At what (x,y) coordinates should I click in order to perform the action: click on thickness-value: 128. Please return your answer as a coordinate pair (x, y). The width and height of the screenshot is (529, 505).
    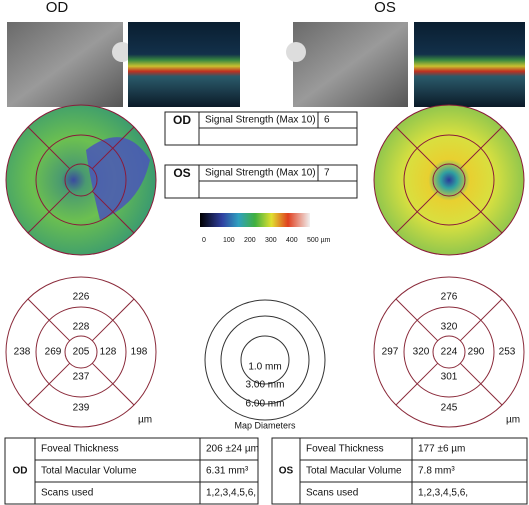
    Looking at the image, I should click on (108, 352).